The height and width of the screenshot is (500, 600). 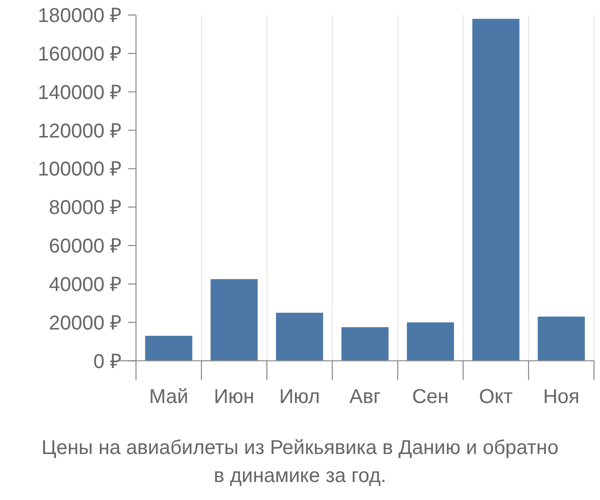 I want to click on x-tick-label: Сен, so click(x=430, y=397).